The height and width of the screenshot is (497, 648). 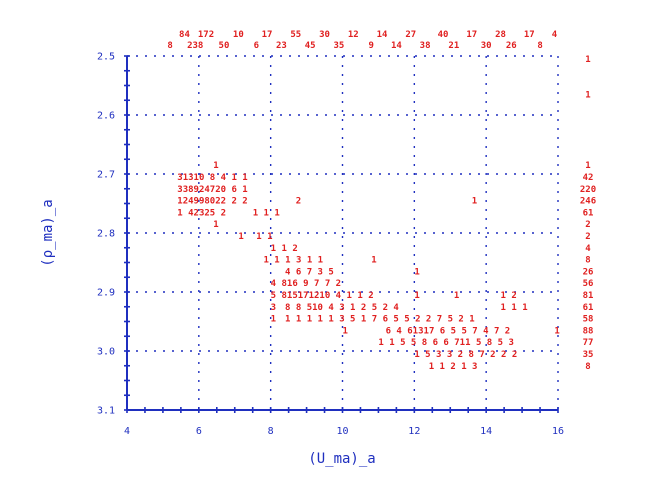 I want to click on y-tick-label: 2.7, so click(x=106, y=175).